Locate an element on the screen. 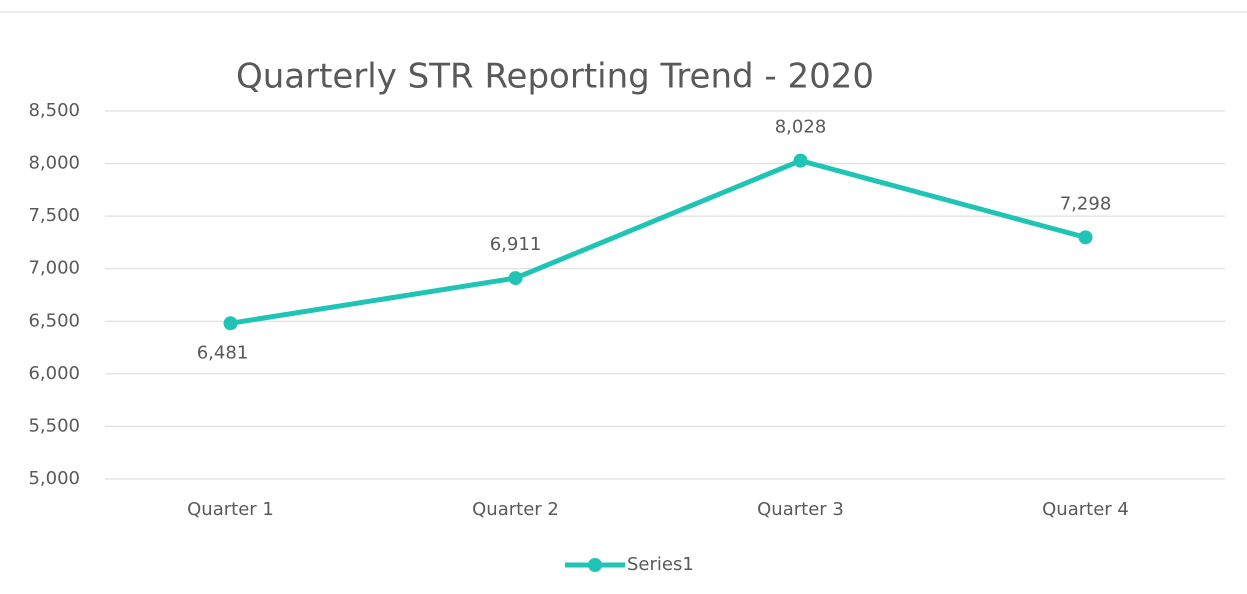  legend-marker is located at coordinates (595, 565).